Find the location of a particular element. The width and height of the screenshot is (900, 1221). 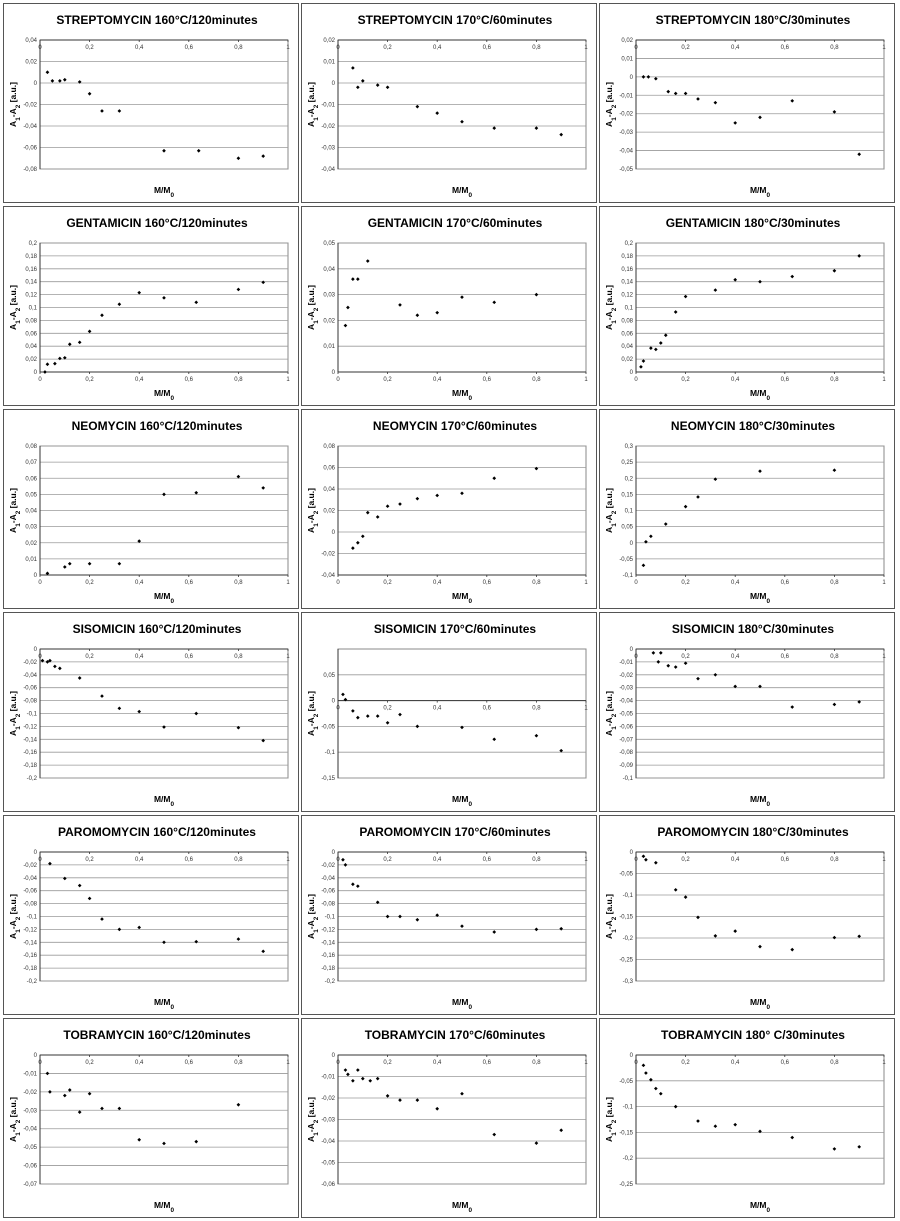

y-tick-label: -0,16 is located at coordinates (328, 956).